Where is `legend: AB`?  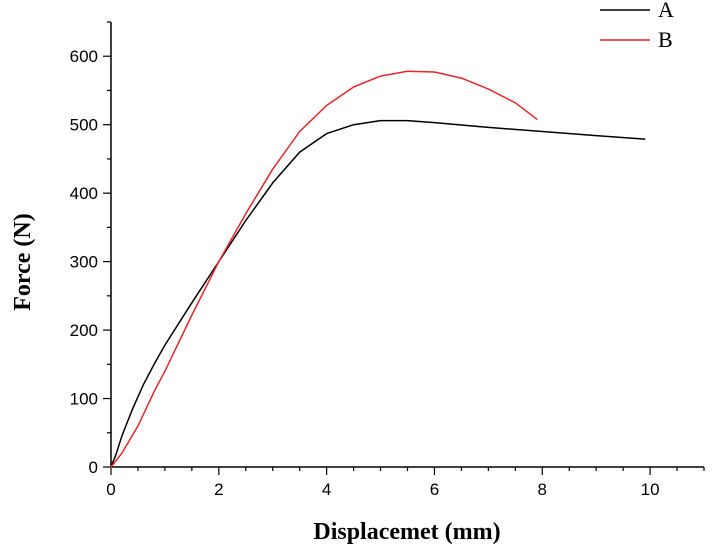 legend: AB is located at coordinates (637, 26).